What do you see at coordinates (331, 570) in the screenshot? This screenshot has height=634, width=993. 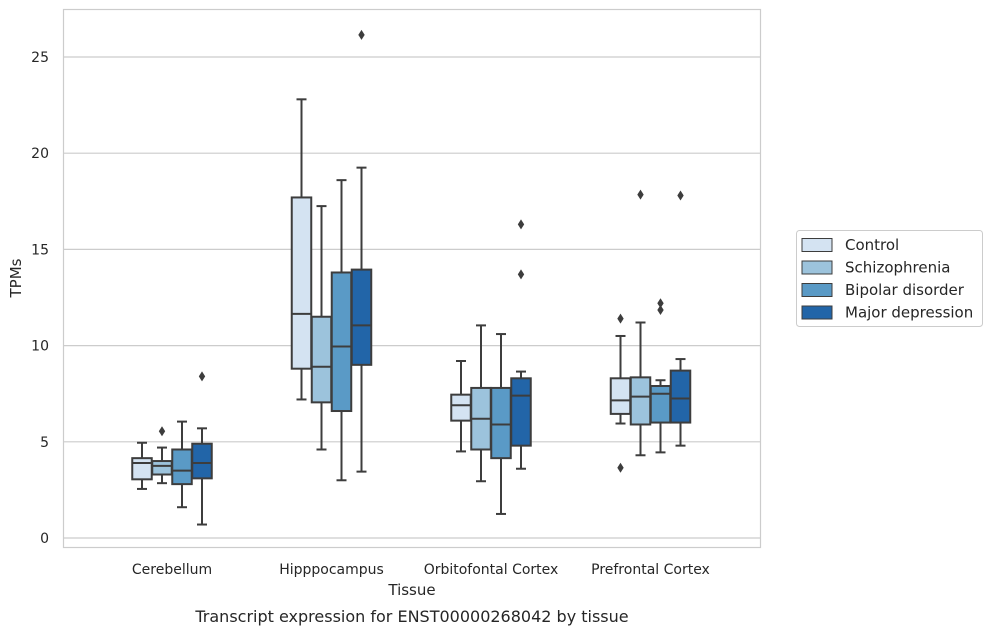 I see `x-tick-label: Hipppocampus` at bounding box center [331, 570].